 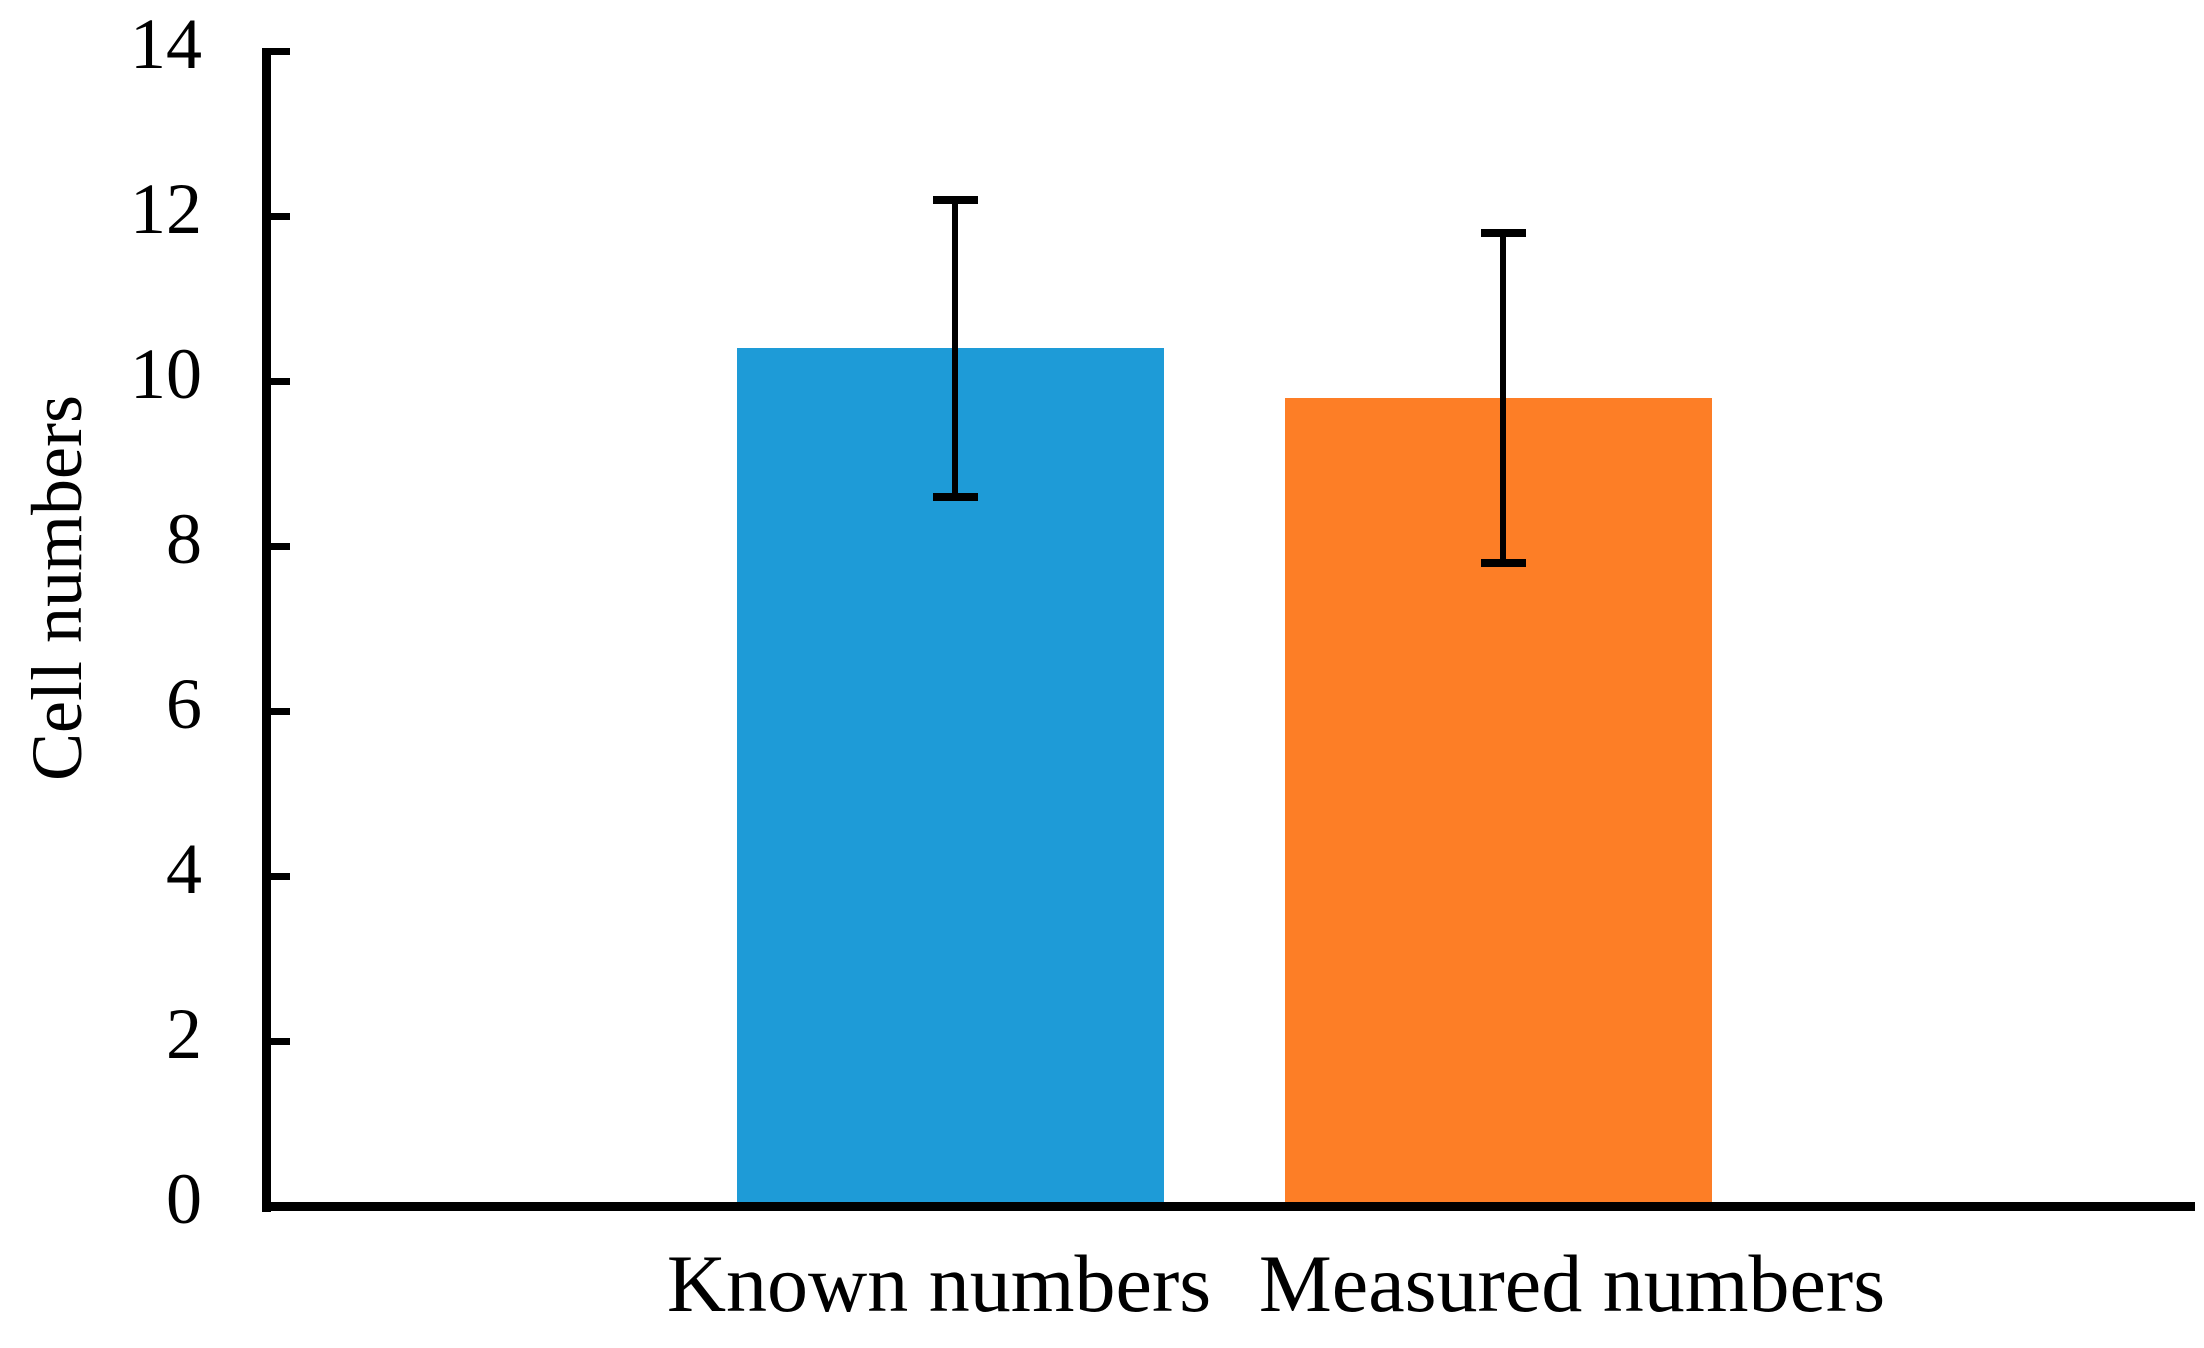 I want to click on error-bar-cap-bottom-measured-numbers, so click(x=1503, y=562).